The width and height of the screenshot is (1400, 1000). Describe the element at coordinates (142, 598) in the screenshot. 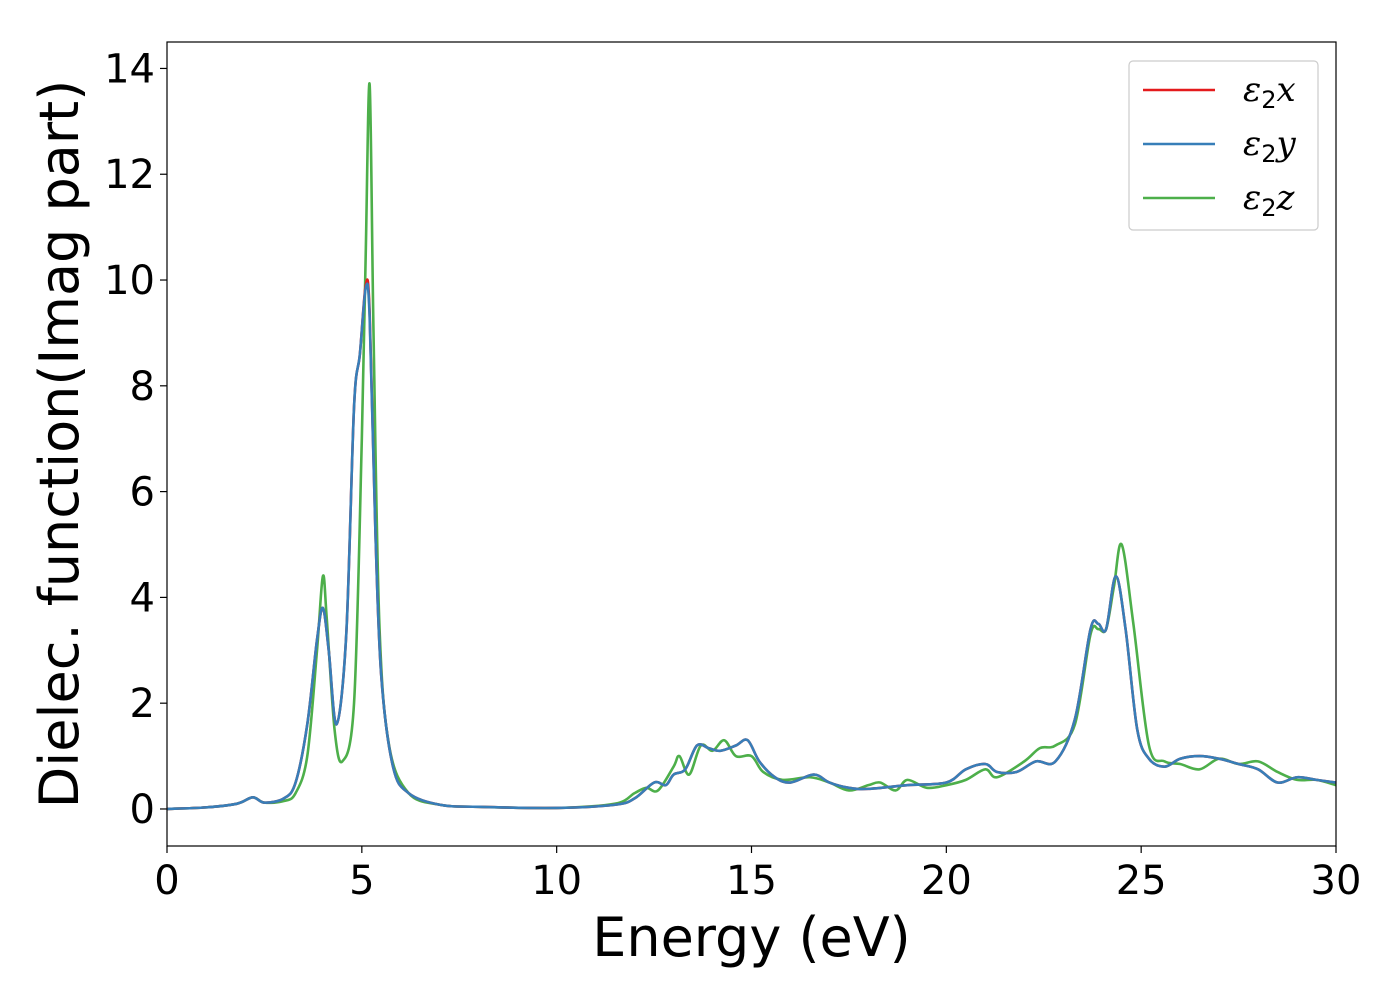

I see `y-tick-label: 4` at that location.